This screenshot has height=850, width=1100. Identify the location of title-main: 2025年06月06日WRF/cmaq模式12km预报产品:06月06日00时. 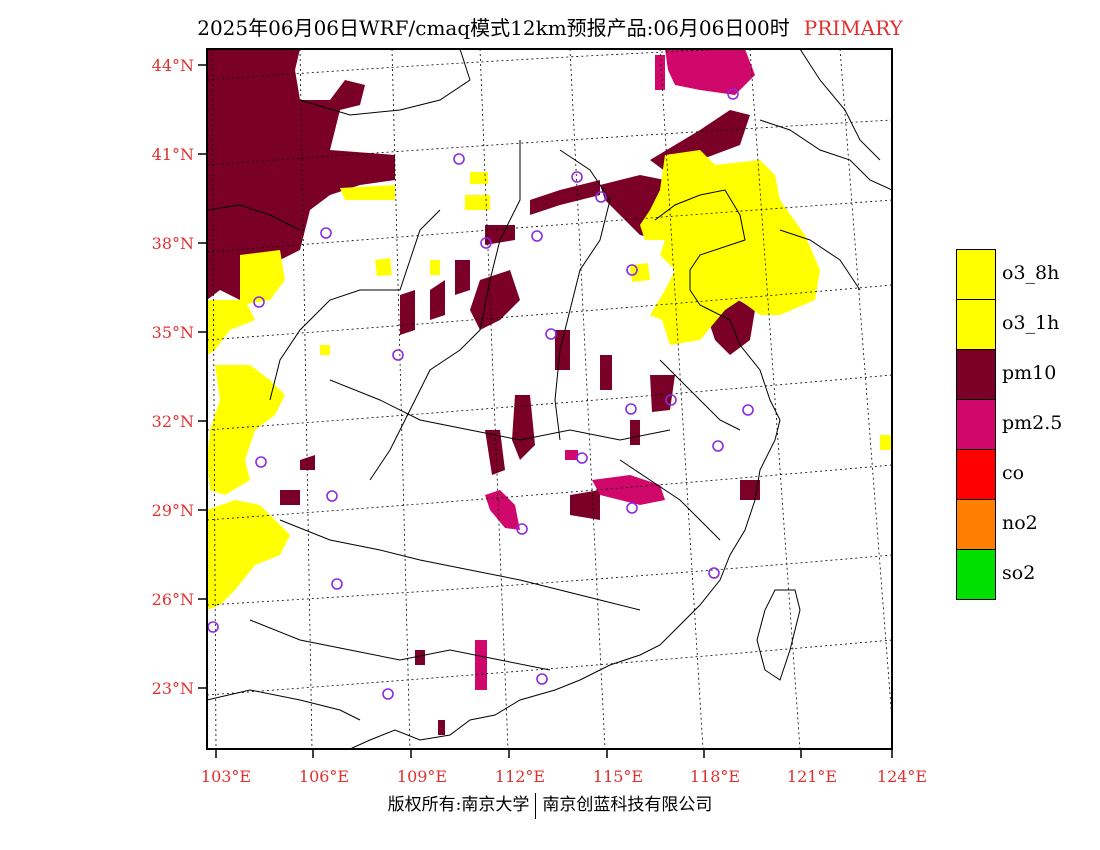
(493, 28).